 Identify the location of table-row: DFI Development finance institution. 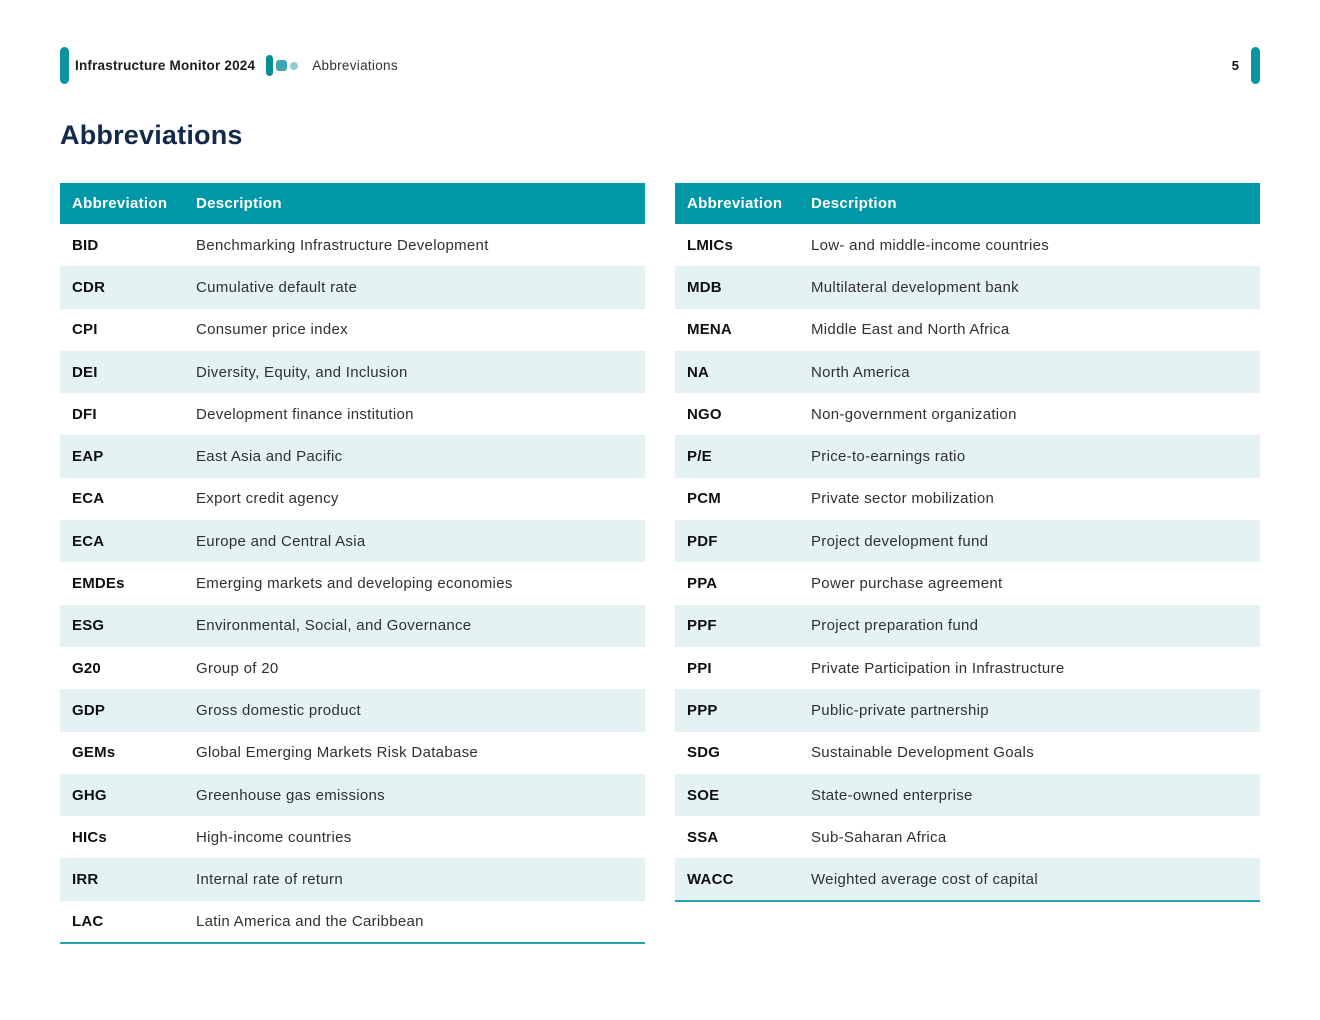
(352, 414).